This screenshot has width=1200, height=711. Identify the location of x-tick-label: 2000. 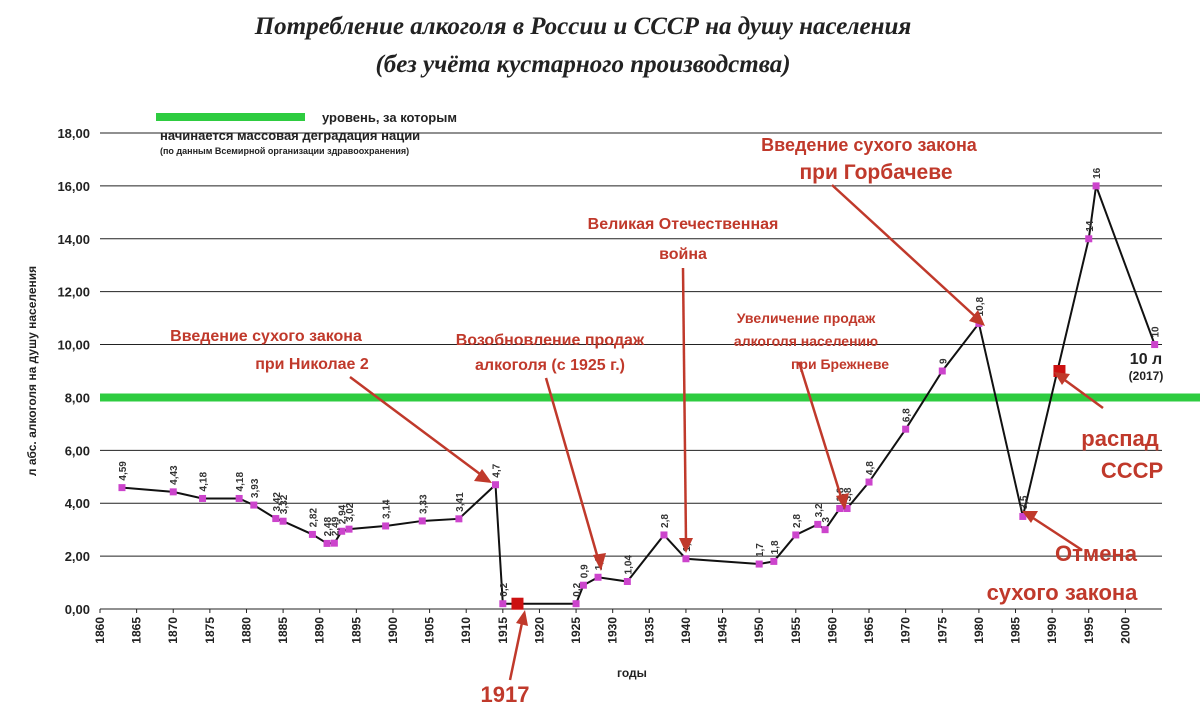
(1125, 630).